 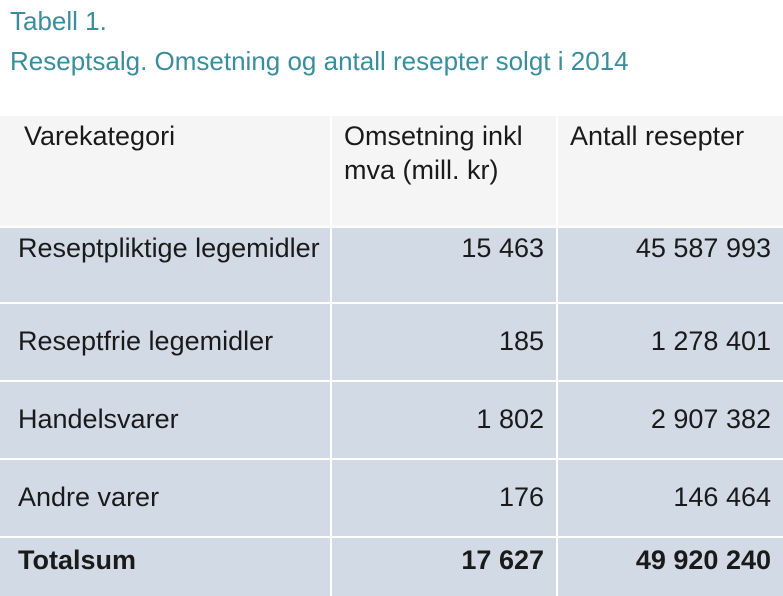 What do you see at coordinates (169, 248) in the screenshot?
I see `category-cell: Reseptpliktige legemidler` at bounding box center [169, 248].